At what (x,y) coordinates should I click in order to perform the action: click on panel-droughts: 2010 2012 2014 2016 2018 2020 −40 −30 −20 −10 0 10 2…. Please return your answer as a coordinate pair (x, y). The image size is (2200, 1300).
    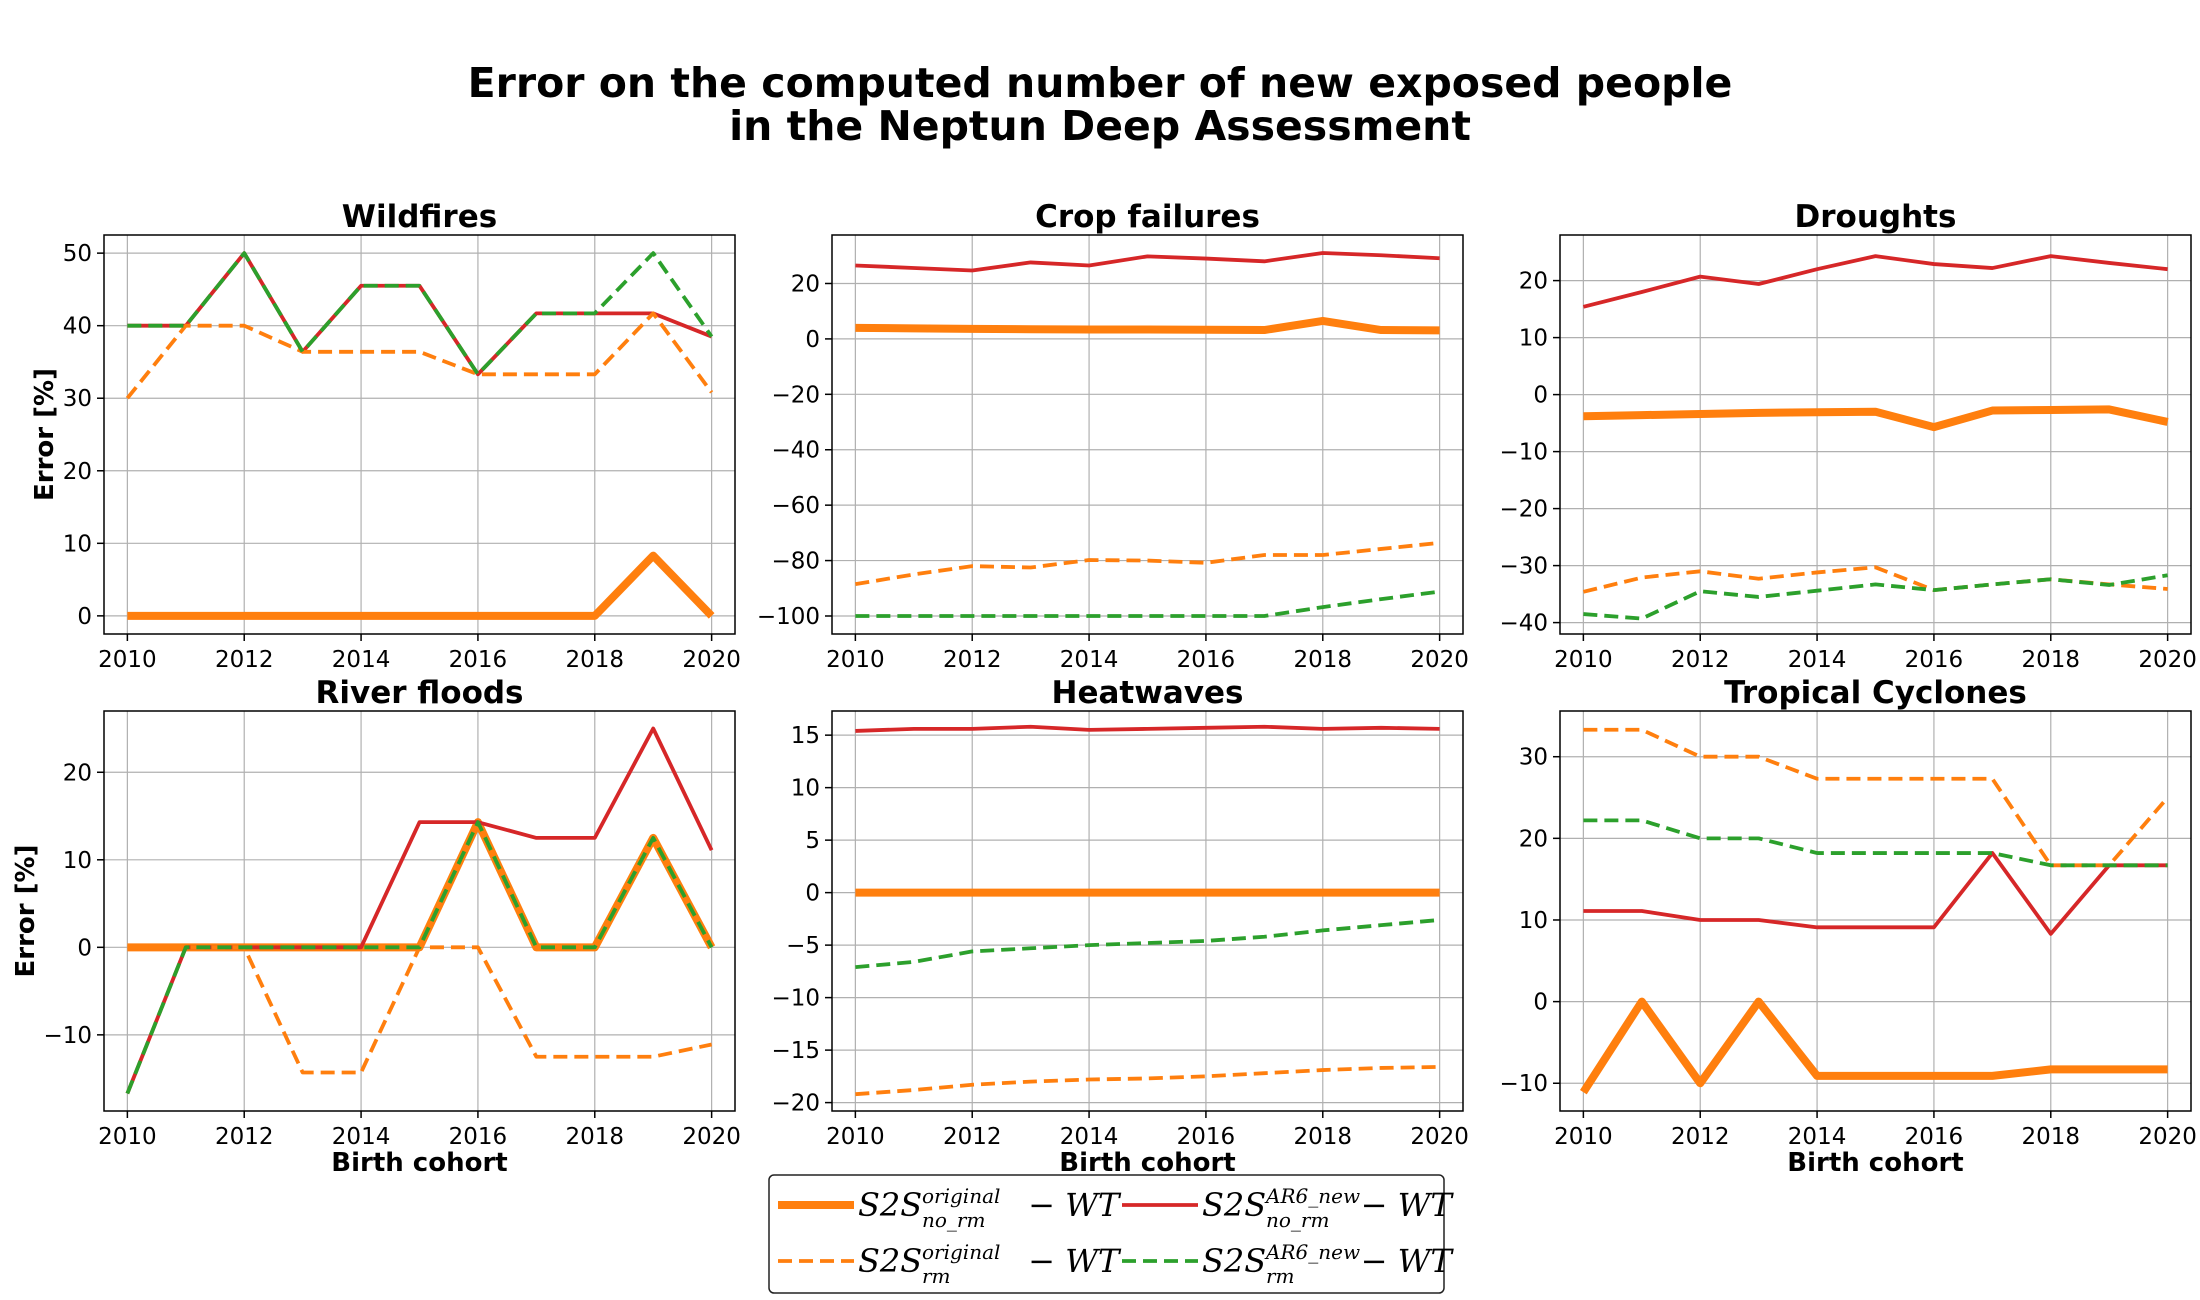
    Looking at the image, I should click on (1847, 436).